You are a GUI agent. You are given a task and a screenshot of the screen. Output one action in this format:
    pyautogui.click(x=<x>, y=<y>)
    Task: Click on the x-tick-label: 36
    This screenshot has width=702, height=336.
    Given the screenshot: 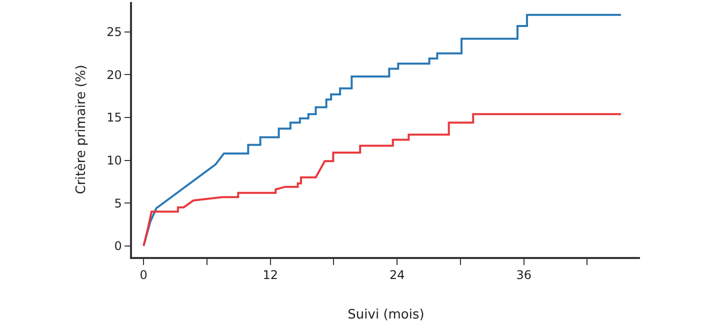 What is the action you would take?
    pyautogui.click(x=524, y=275)
    